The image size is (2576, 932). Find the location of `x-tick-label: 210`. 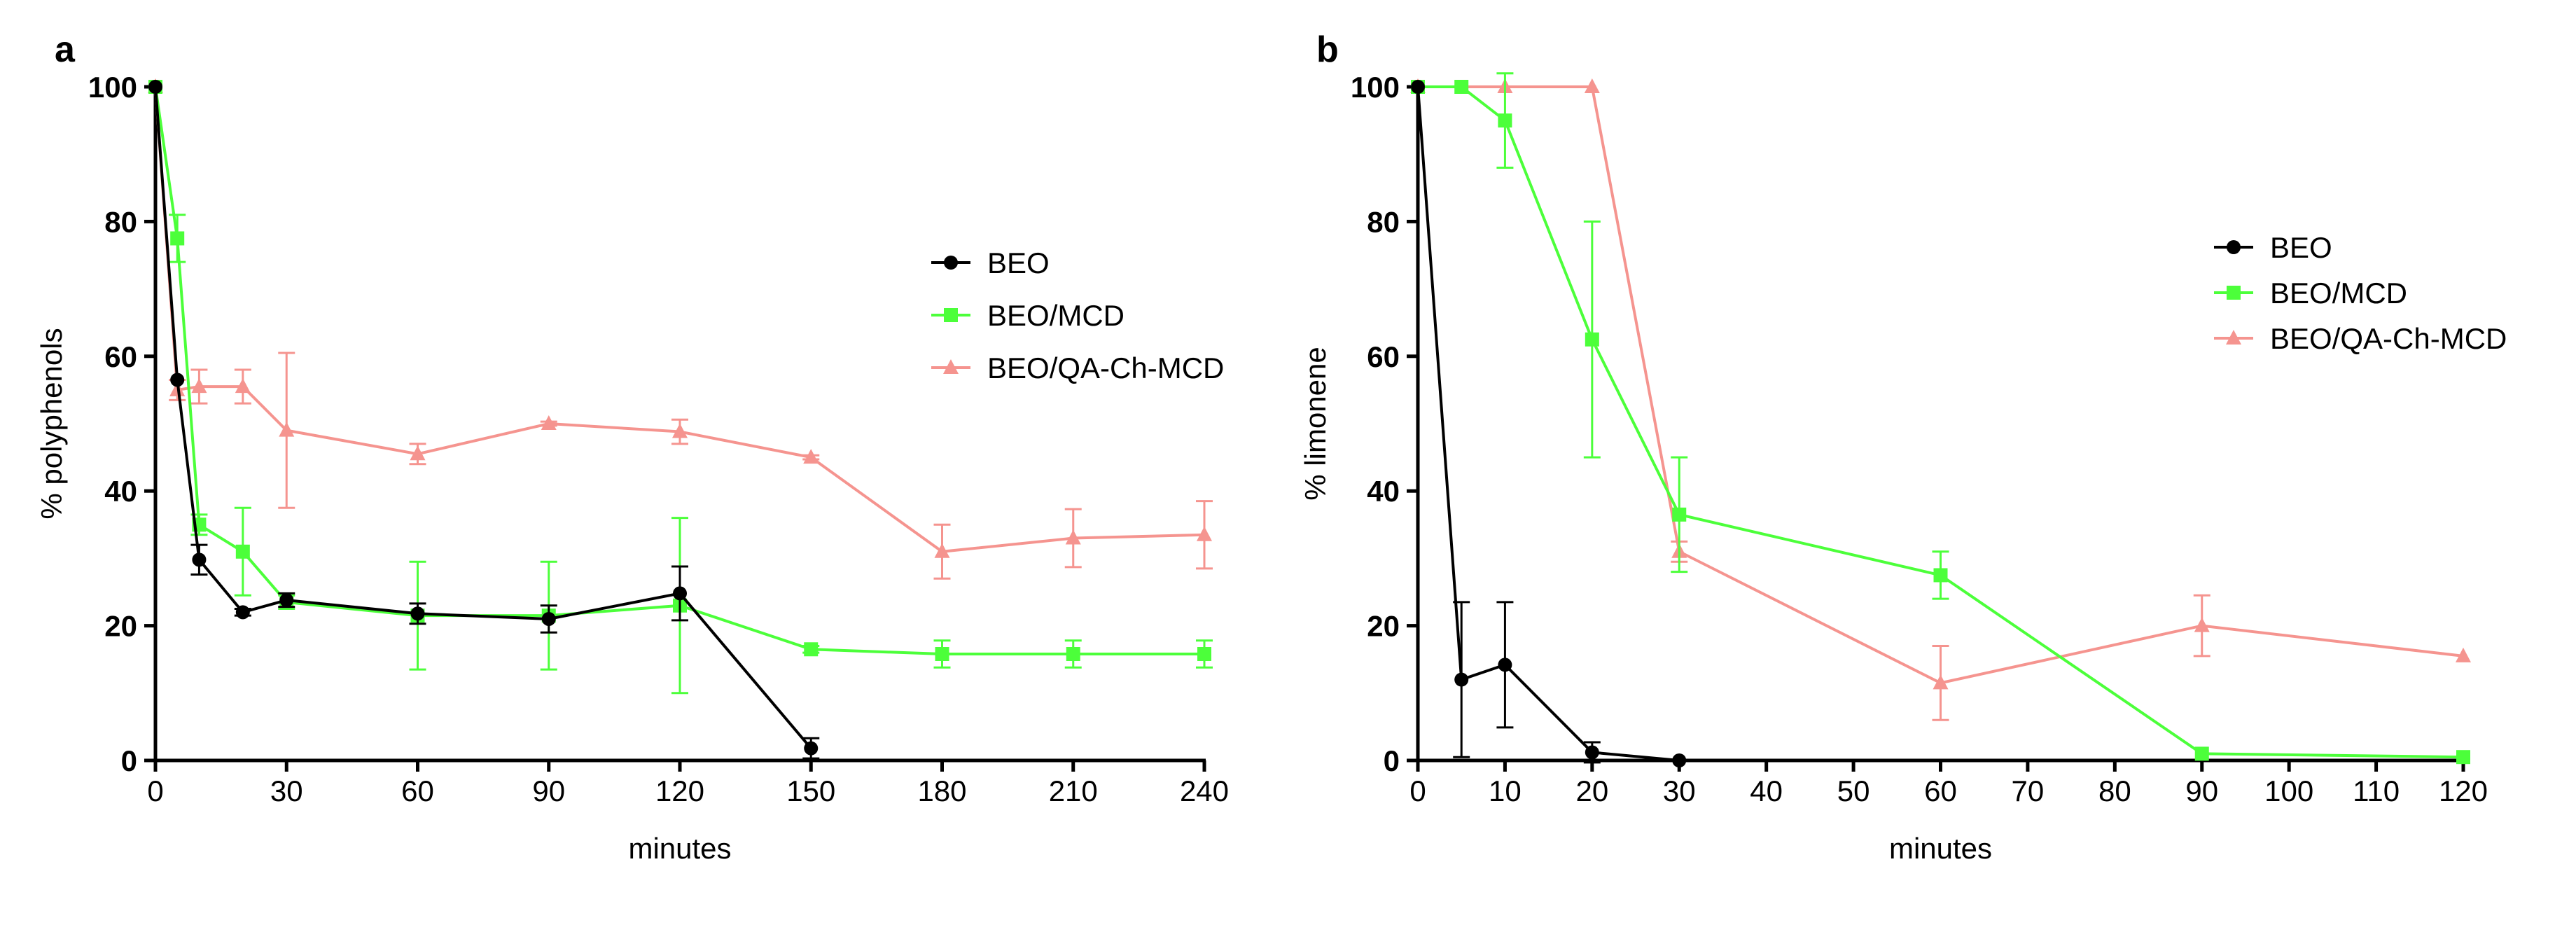

x-tick-label: 210 is located at coordinates (1073, 790).